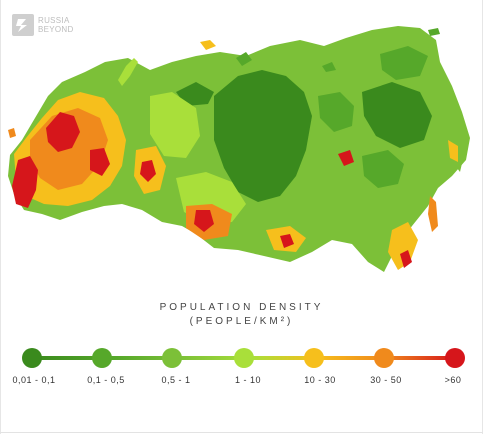 The image size is (483, 434). What do you see at coordinates (386, 380) in the screenshot?
I see `legend-label-6: 30 - 50` at bounding box center [386, 380].